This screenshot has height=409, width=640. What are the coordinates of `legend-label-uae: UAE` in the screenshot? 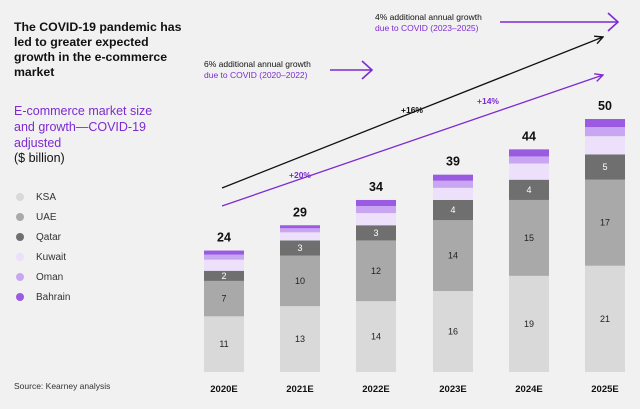 It's located at (46, 217).